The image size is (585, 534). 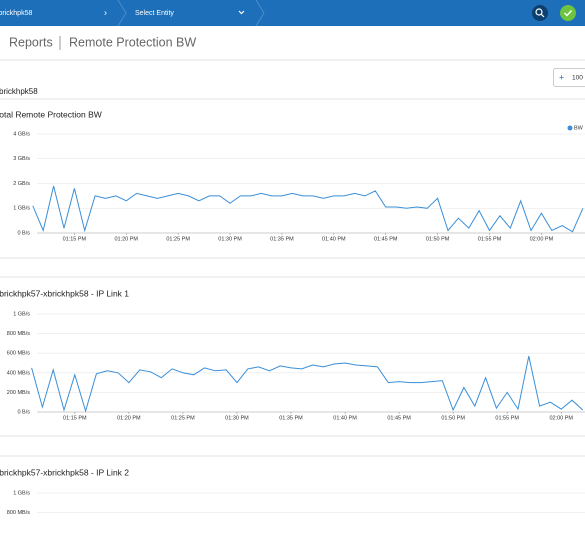 What do you see at coordinates (292, 13) in the screenshot?
I see `top-bar` at bounding box center [292, 13].